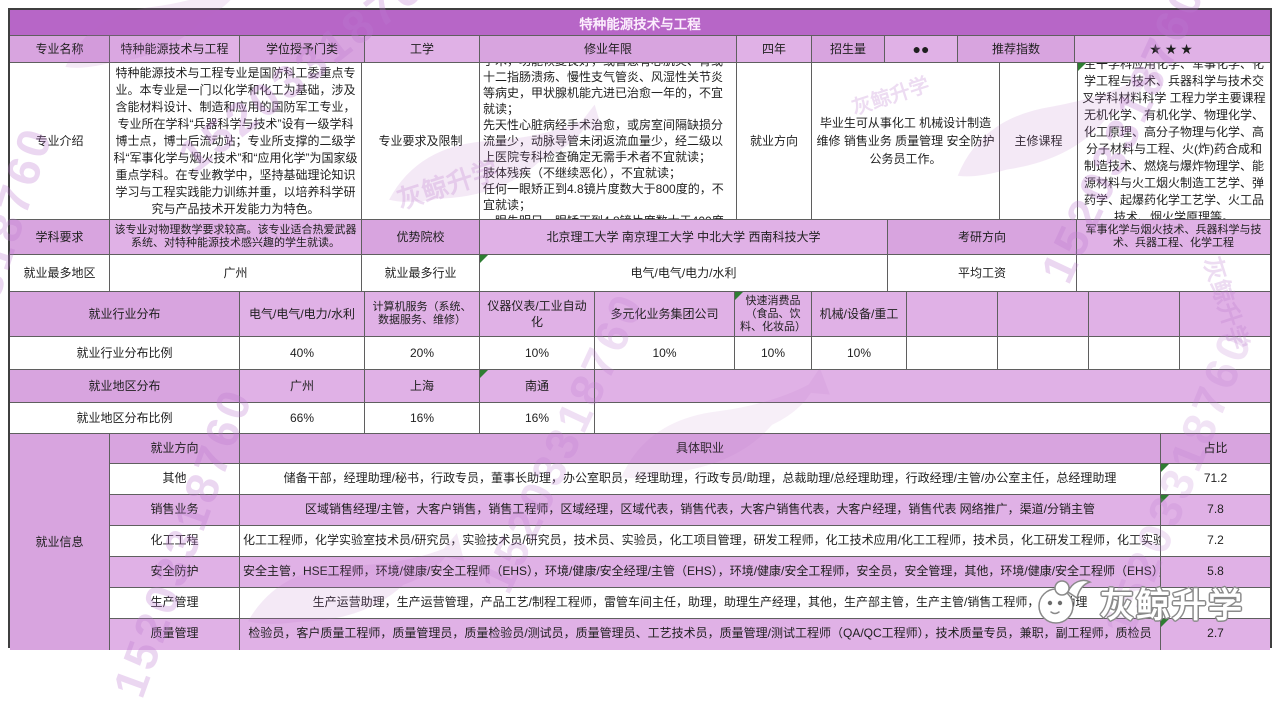 The width and height of the screenshot is (1280, 704). What do you see at coordinates (1016, 49) in the screenshot?
I see `recommend-index-label: 推荐指数` at bounding box center [1016, 49].